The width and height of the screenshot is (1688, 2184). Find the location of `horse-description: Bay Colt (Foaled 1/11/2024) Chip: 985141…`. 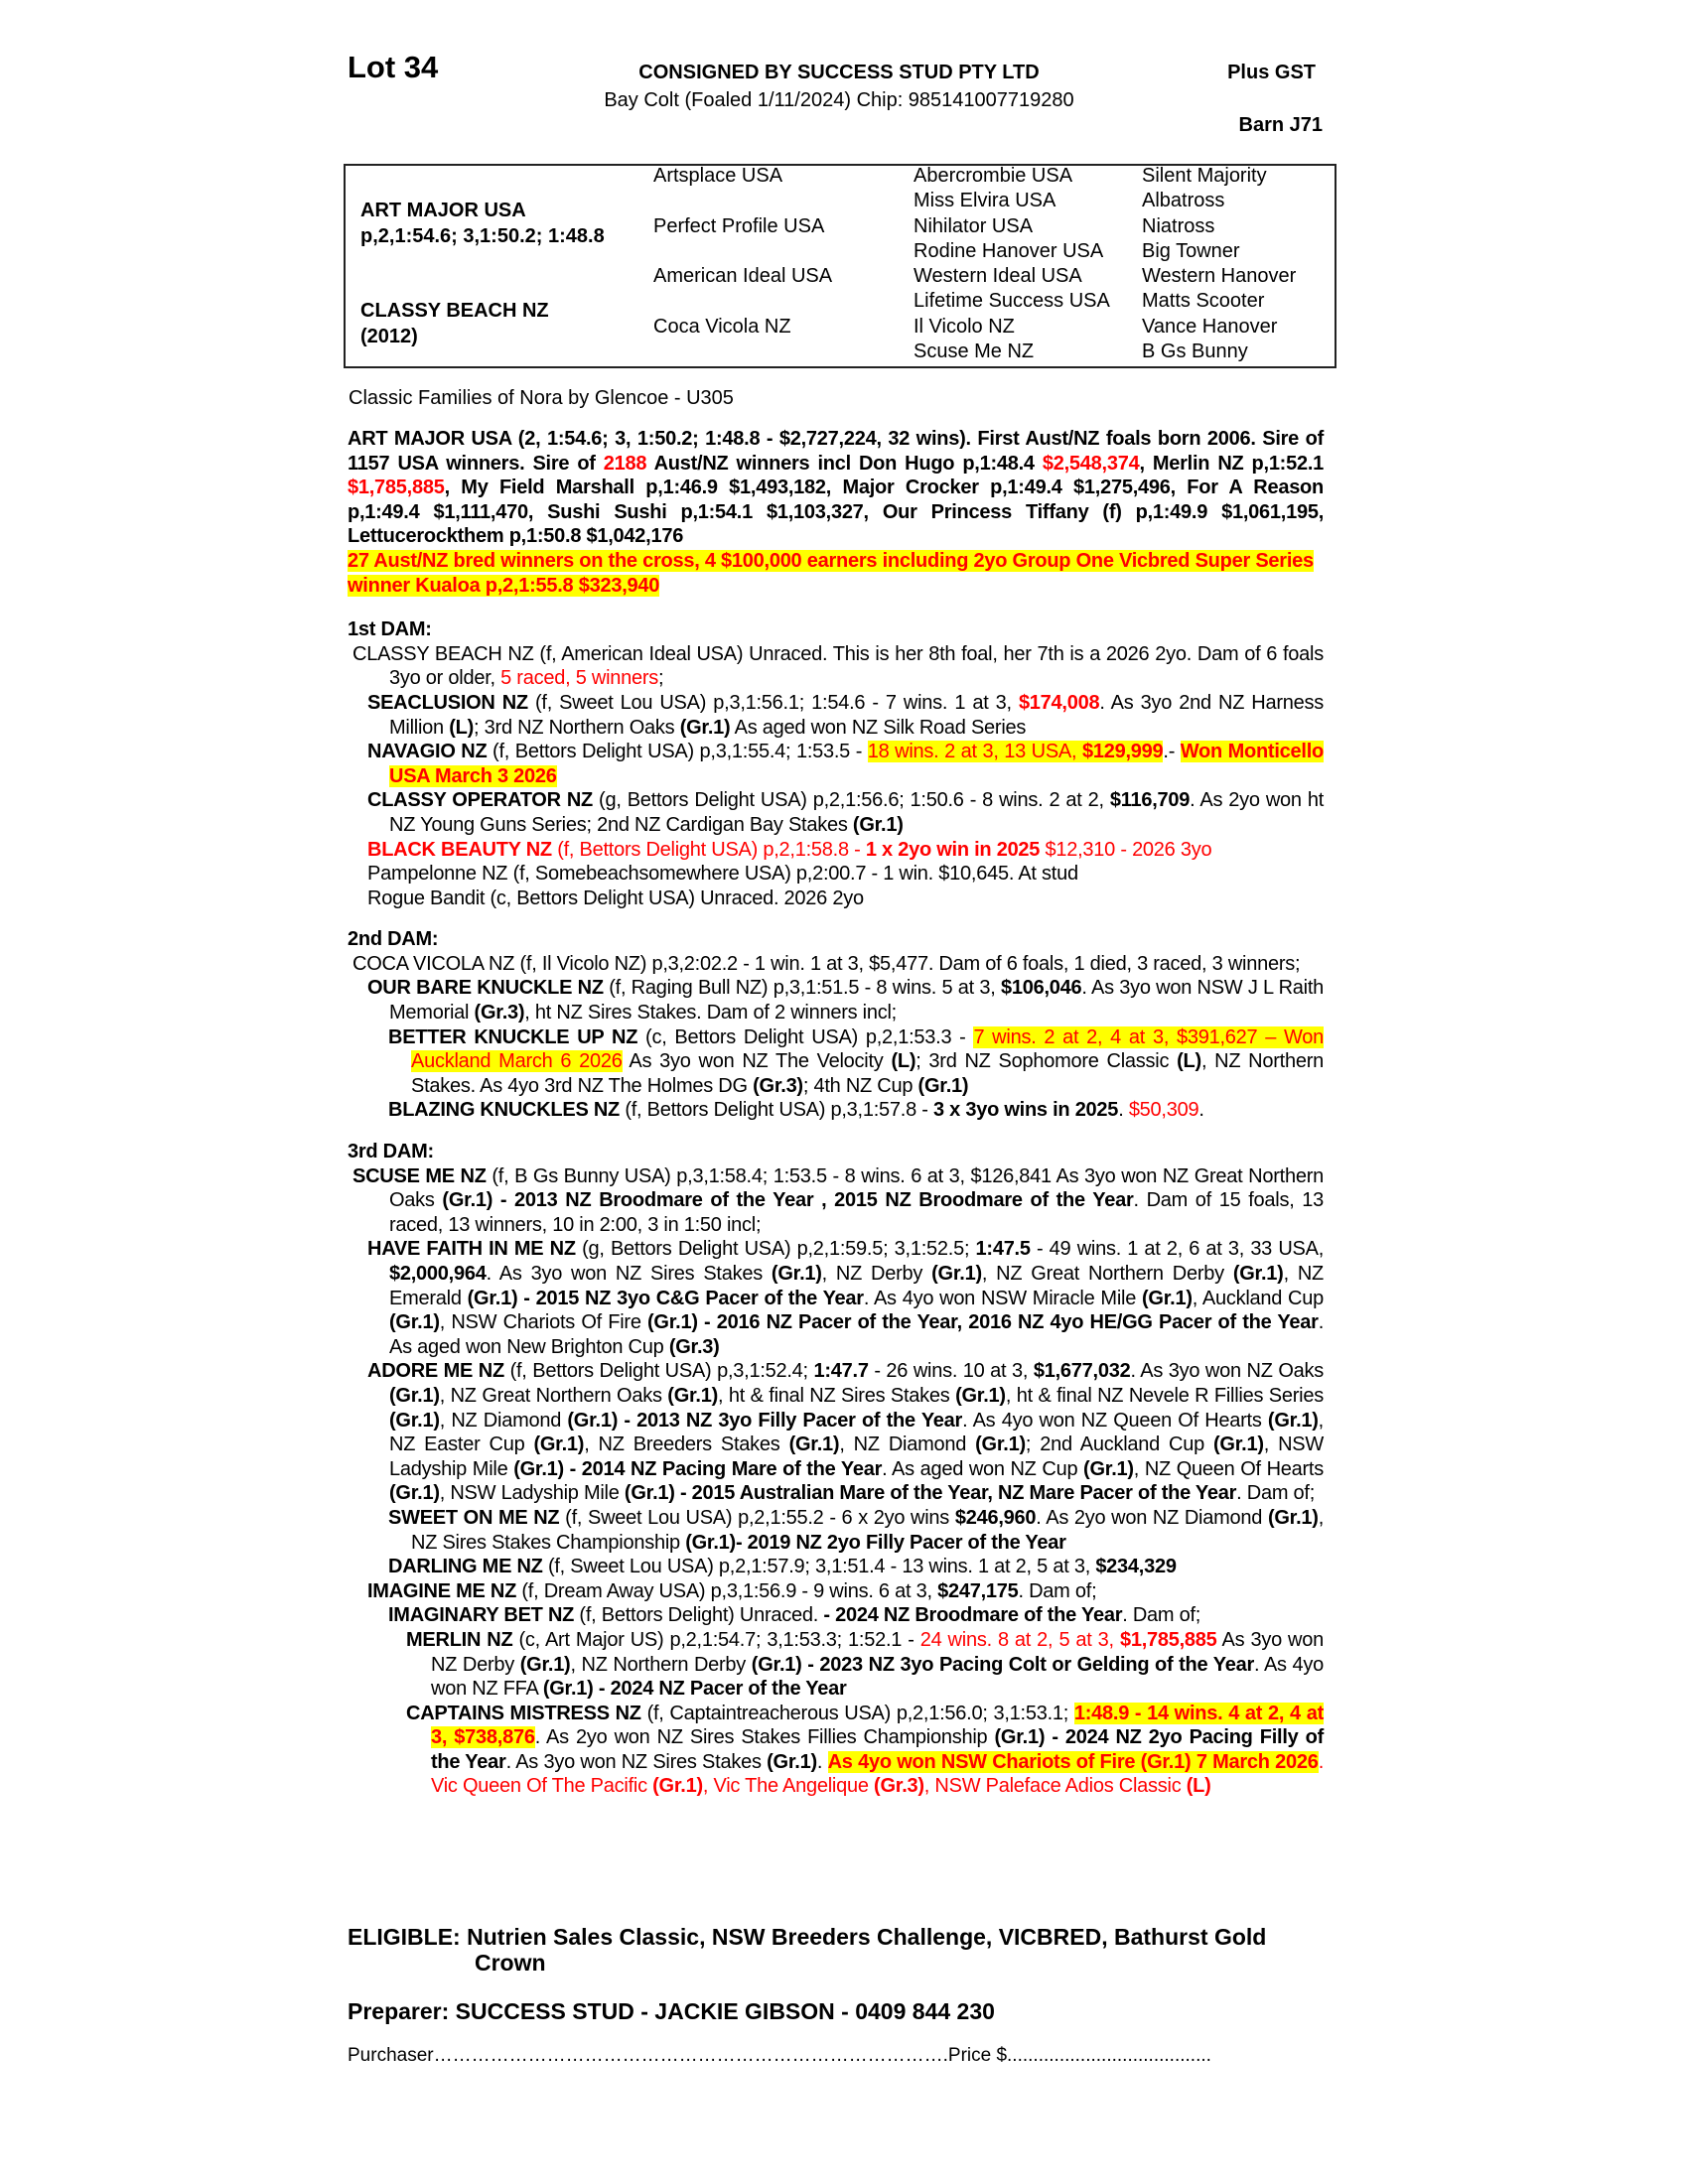

horse-description: Bay Colt (Foaled 1/11/2024) Chip: 985141… is located at coordinates (839, 100).